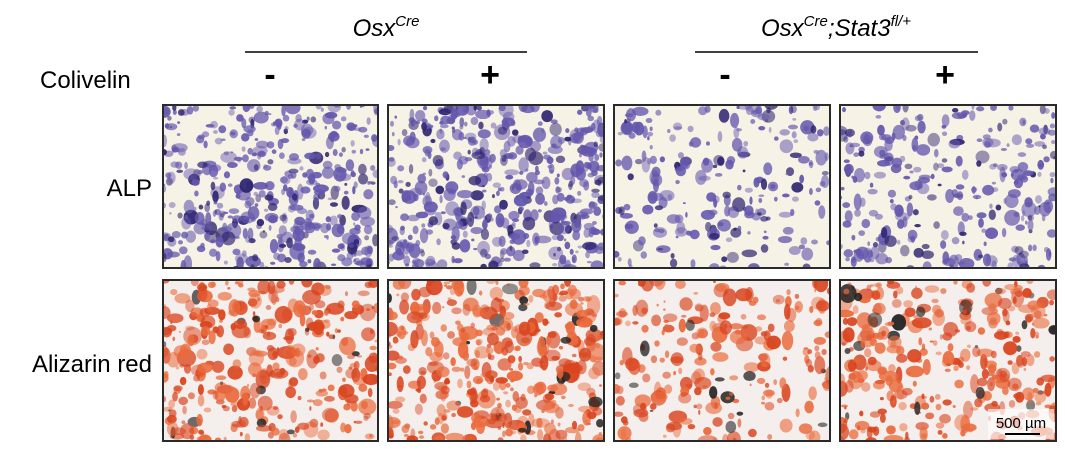 This screenshot has width=1065, height=476. Describe the element at coordinates (269, 75) in the screenshot. I see `condition-label: -` at that location.